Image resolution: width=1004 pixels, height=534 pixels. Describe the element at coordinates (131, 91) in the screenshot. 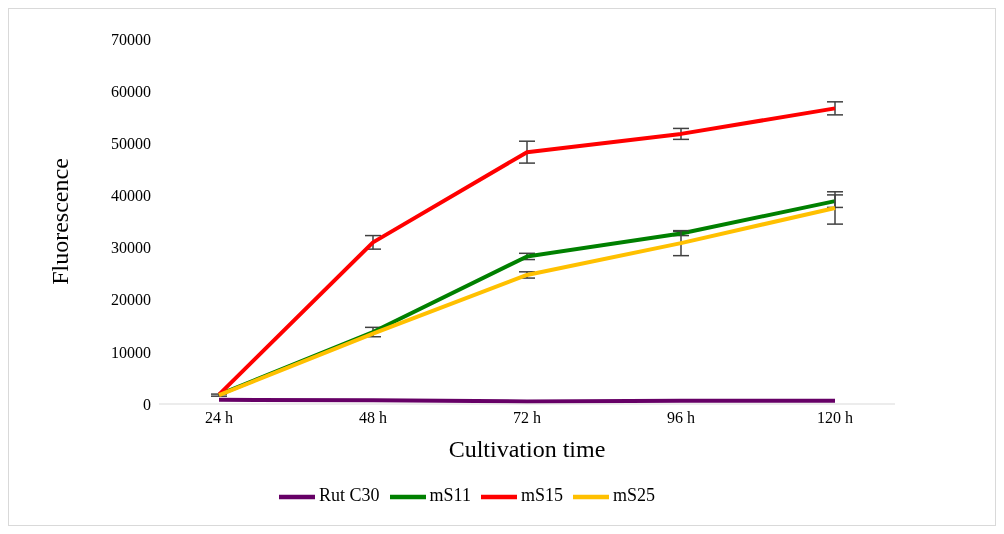

I see `y-tick-label: 60000` at that location.